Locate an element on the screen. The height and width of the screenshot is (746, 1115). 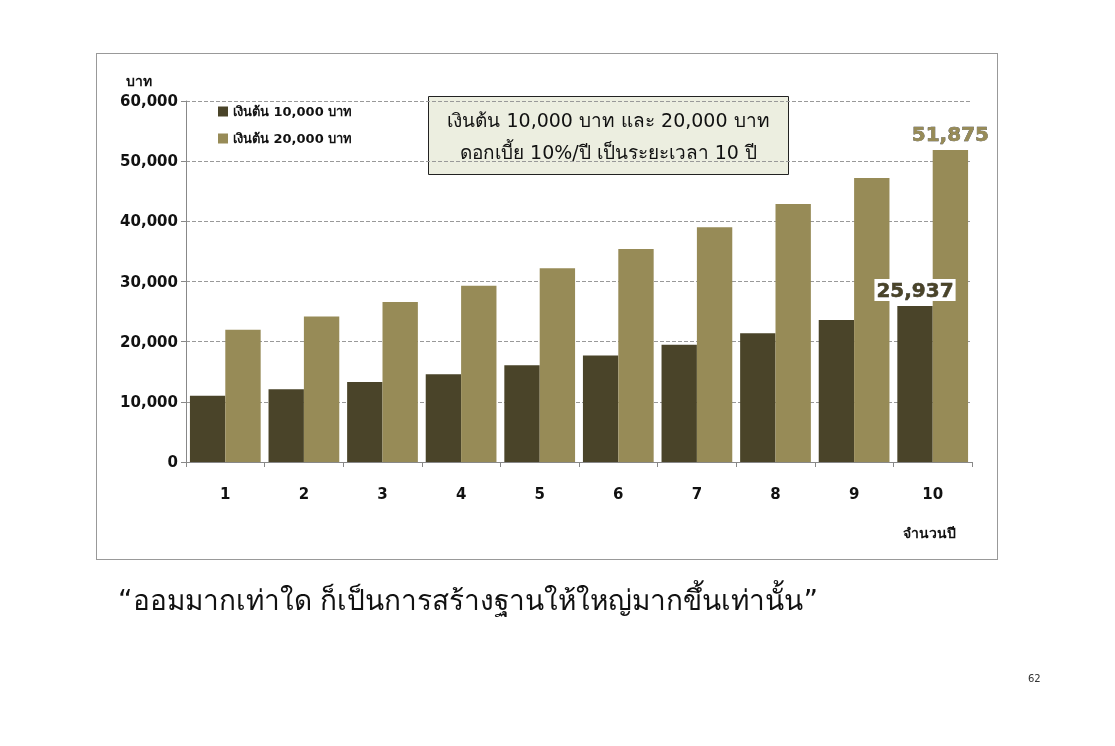
x-tick-label: 8 is located at coordinates (775, 493).